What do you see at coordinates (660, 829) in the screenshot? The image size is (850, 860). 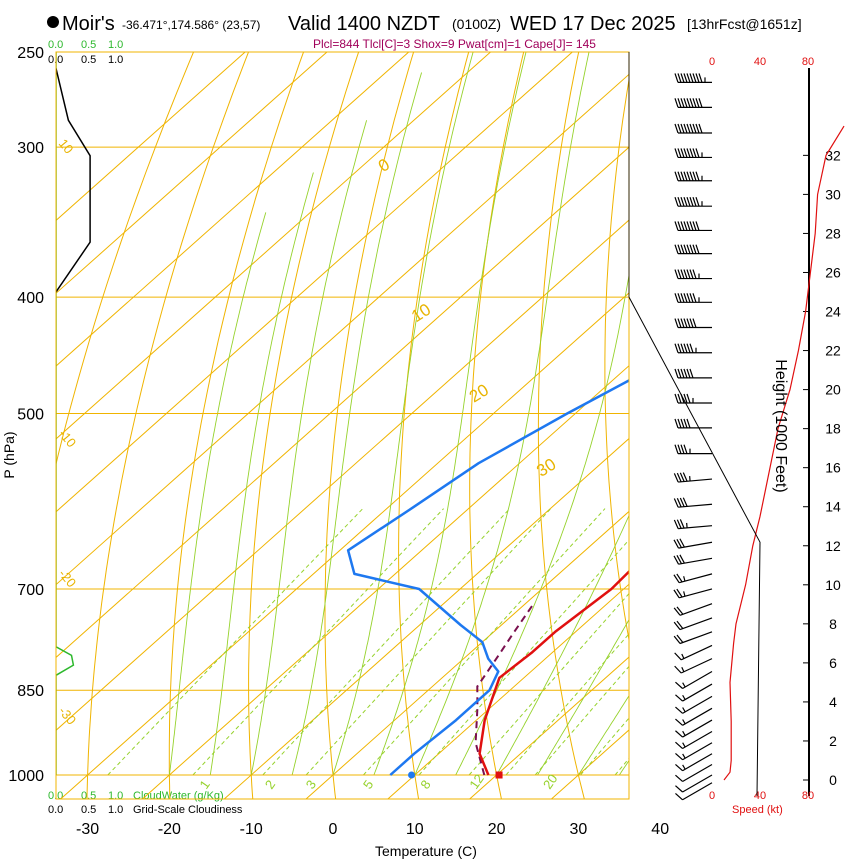 I see `temp-tick-label: 40` at bounding box center [660, 829].